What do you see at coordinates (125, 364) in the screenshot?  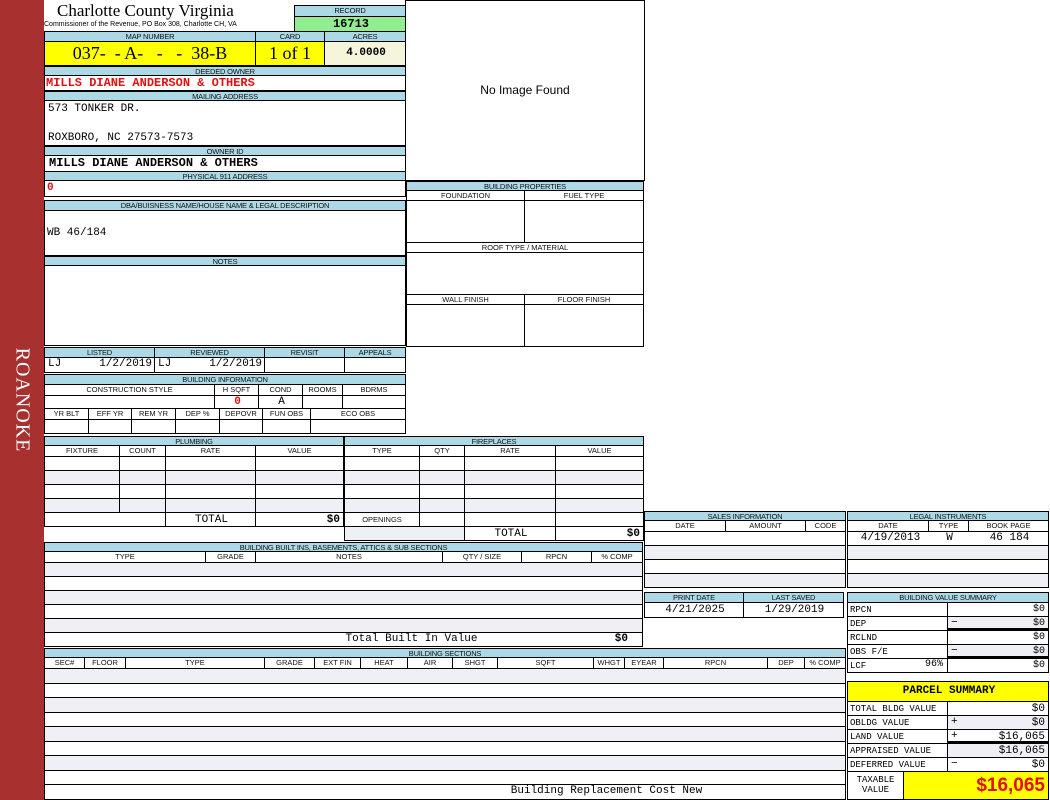 I see `listed-date: 1/2/2019` at bounding box center [125, 364].